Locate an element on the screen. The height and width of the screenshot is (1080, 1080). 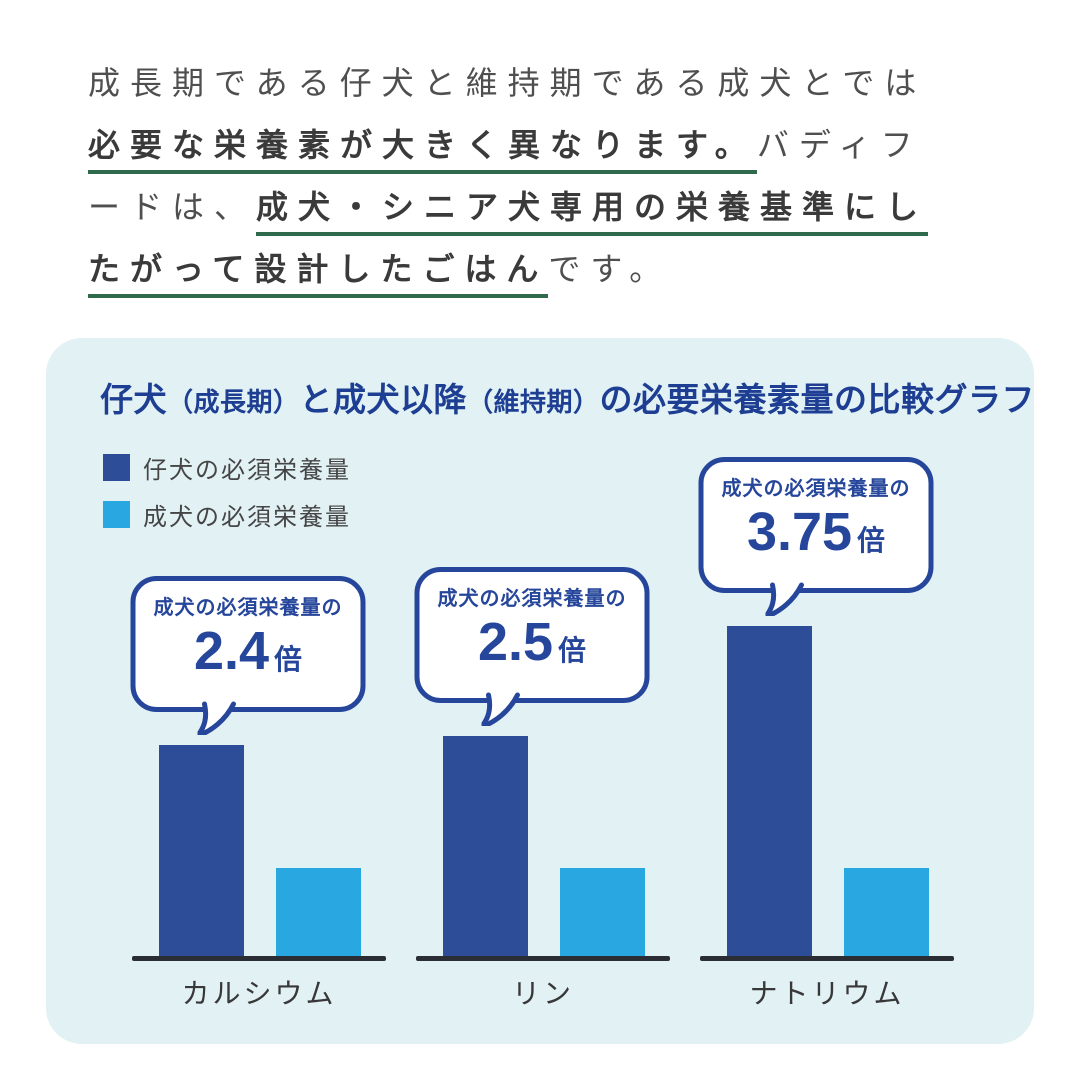
intro-text: です。 is located at coordinates (610, 269).